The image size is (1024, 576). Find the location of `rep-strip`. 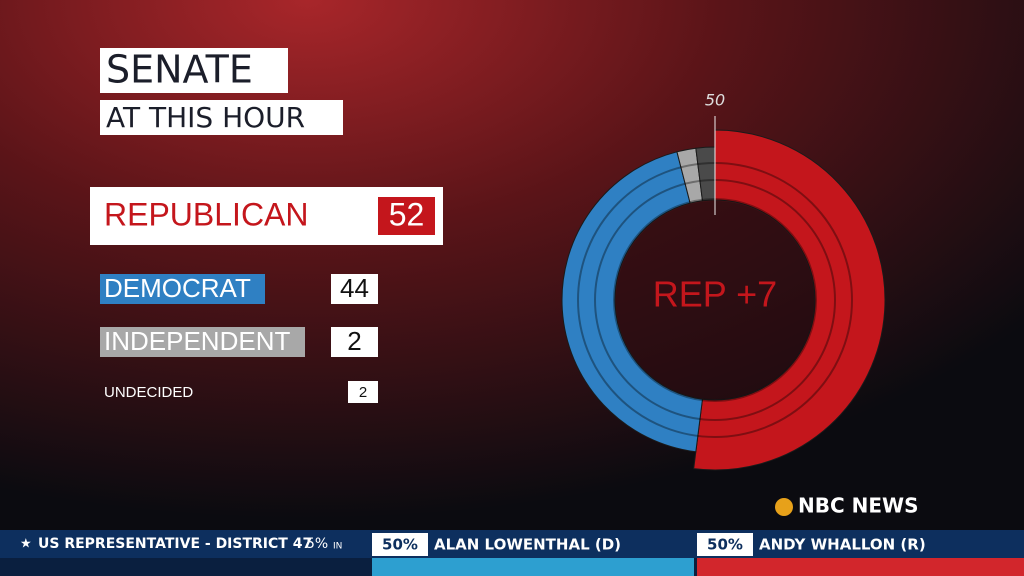

rep-strip is located at coordinates (860, 567).